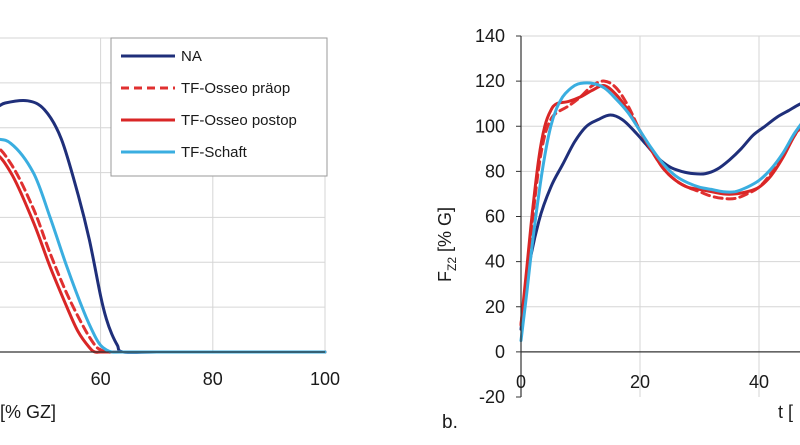  Describe the element at coordinates (213, 379) in the screenshot. I see `left-x-tick-label: 80` at that location.